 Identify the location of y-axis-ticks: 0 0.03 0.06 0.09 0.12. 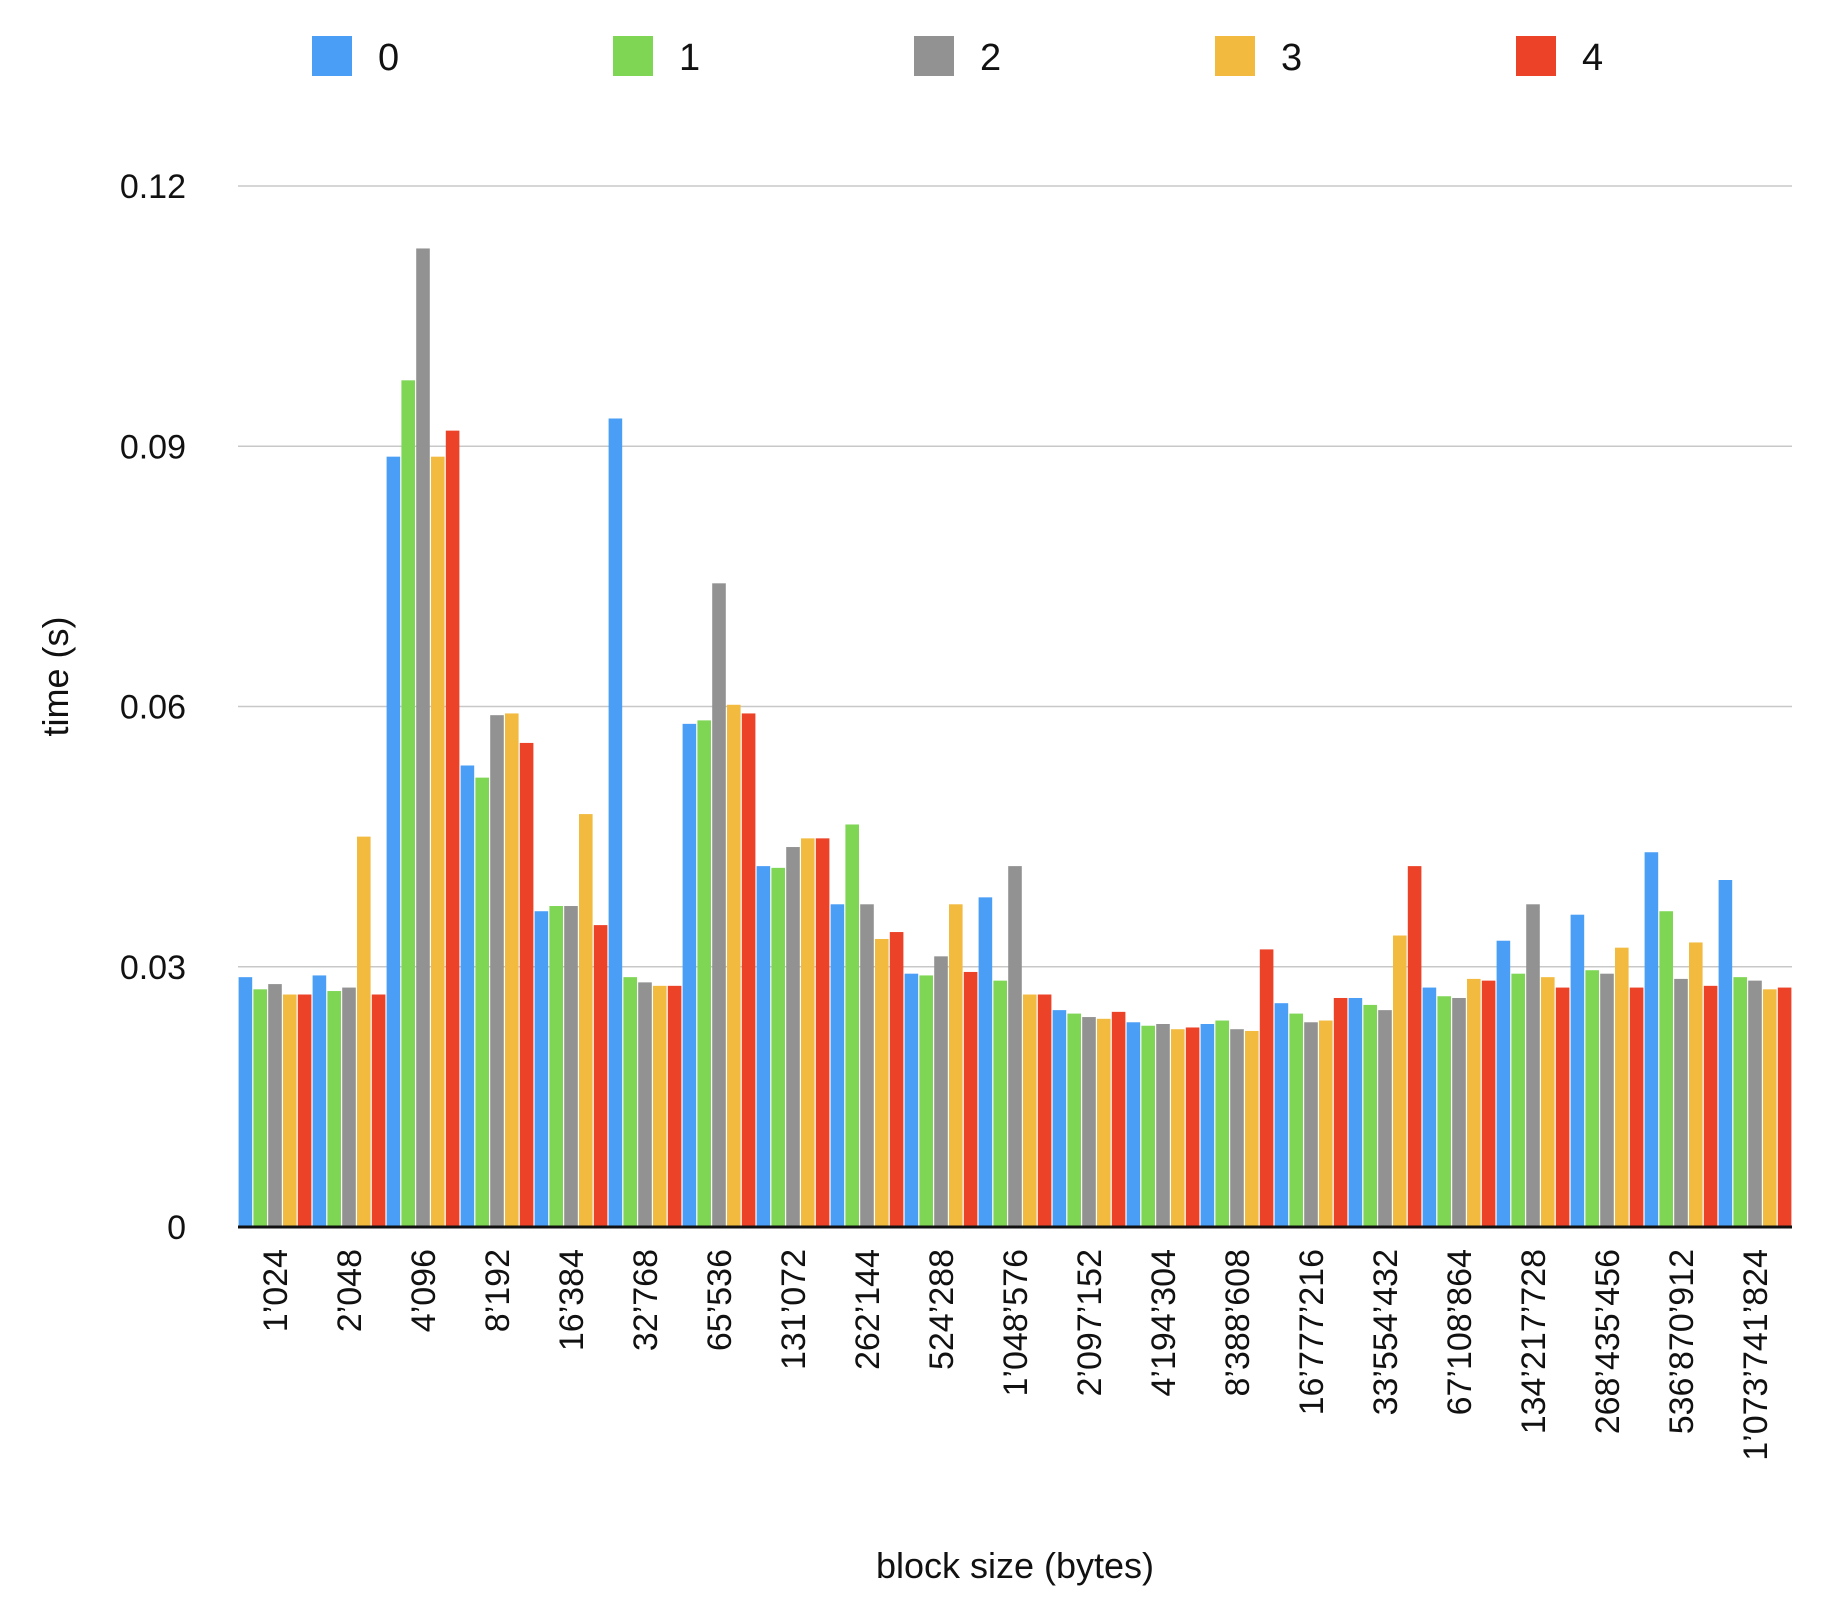
(153, 707).